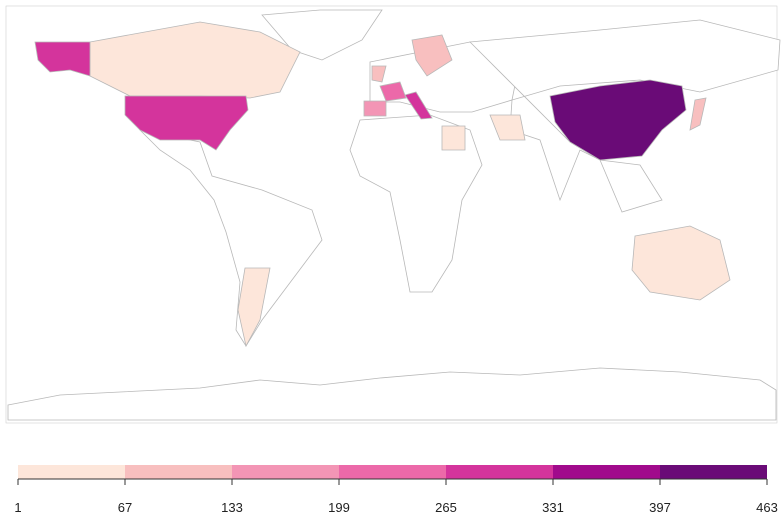 This screenshot has width=783, height=522. Describe the element at coordinates (230, 238) in the screenshot. I see `central-south-america` at that location.